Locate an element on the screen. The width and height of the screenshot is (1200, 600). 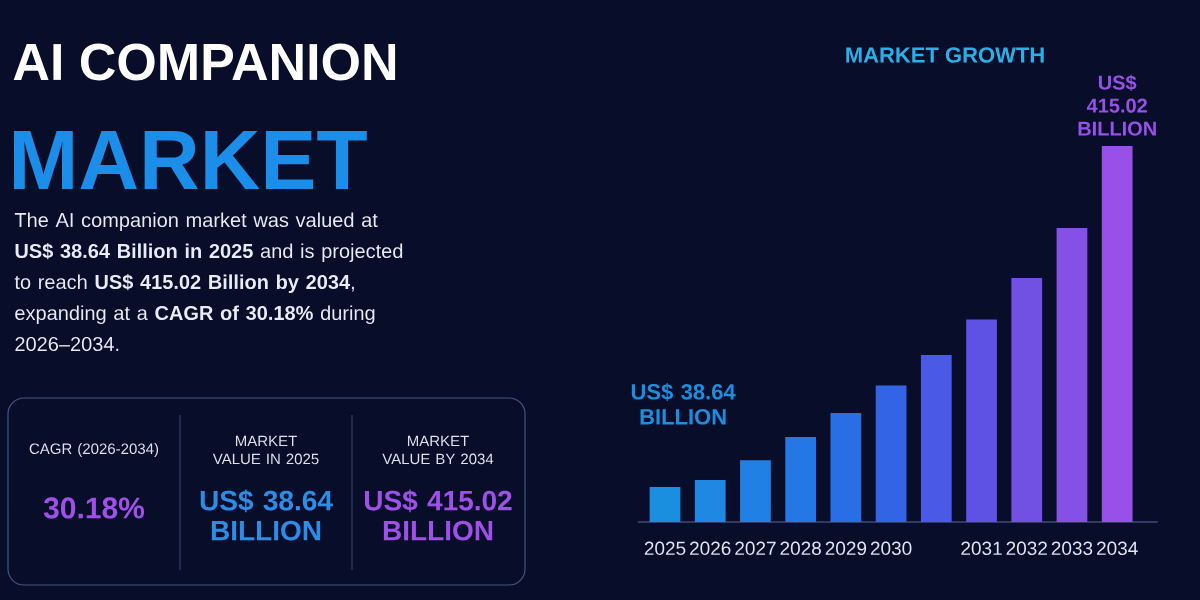
text: US$ 415.02 BILLION is located at coordinates (438, 515).